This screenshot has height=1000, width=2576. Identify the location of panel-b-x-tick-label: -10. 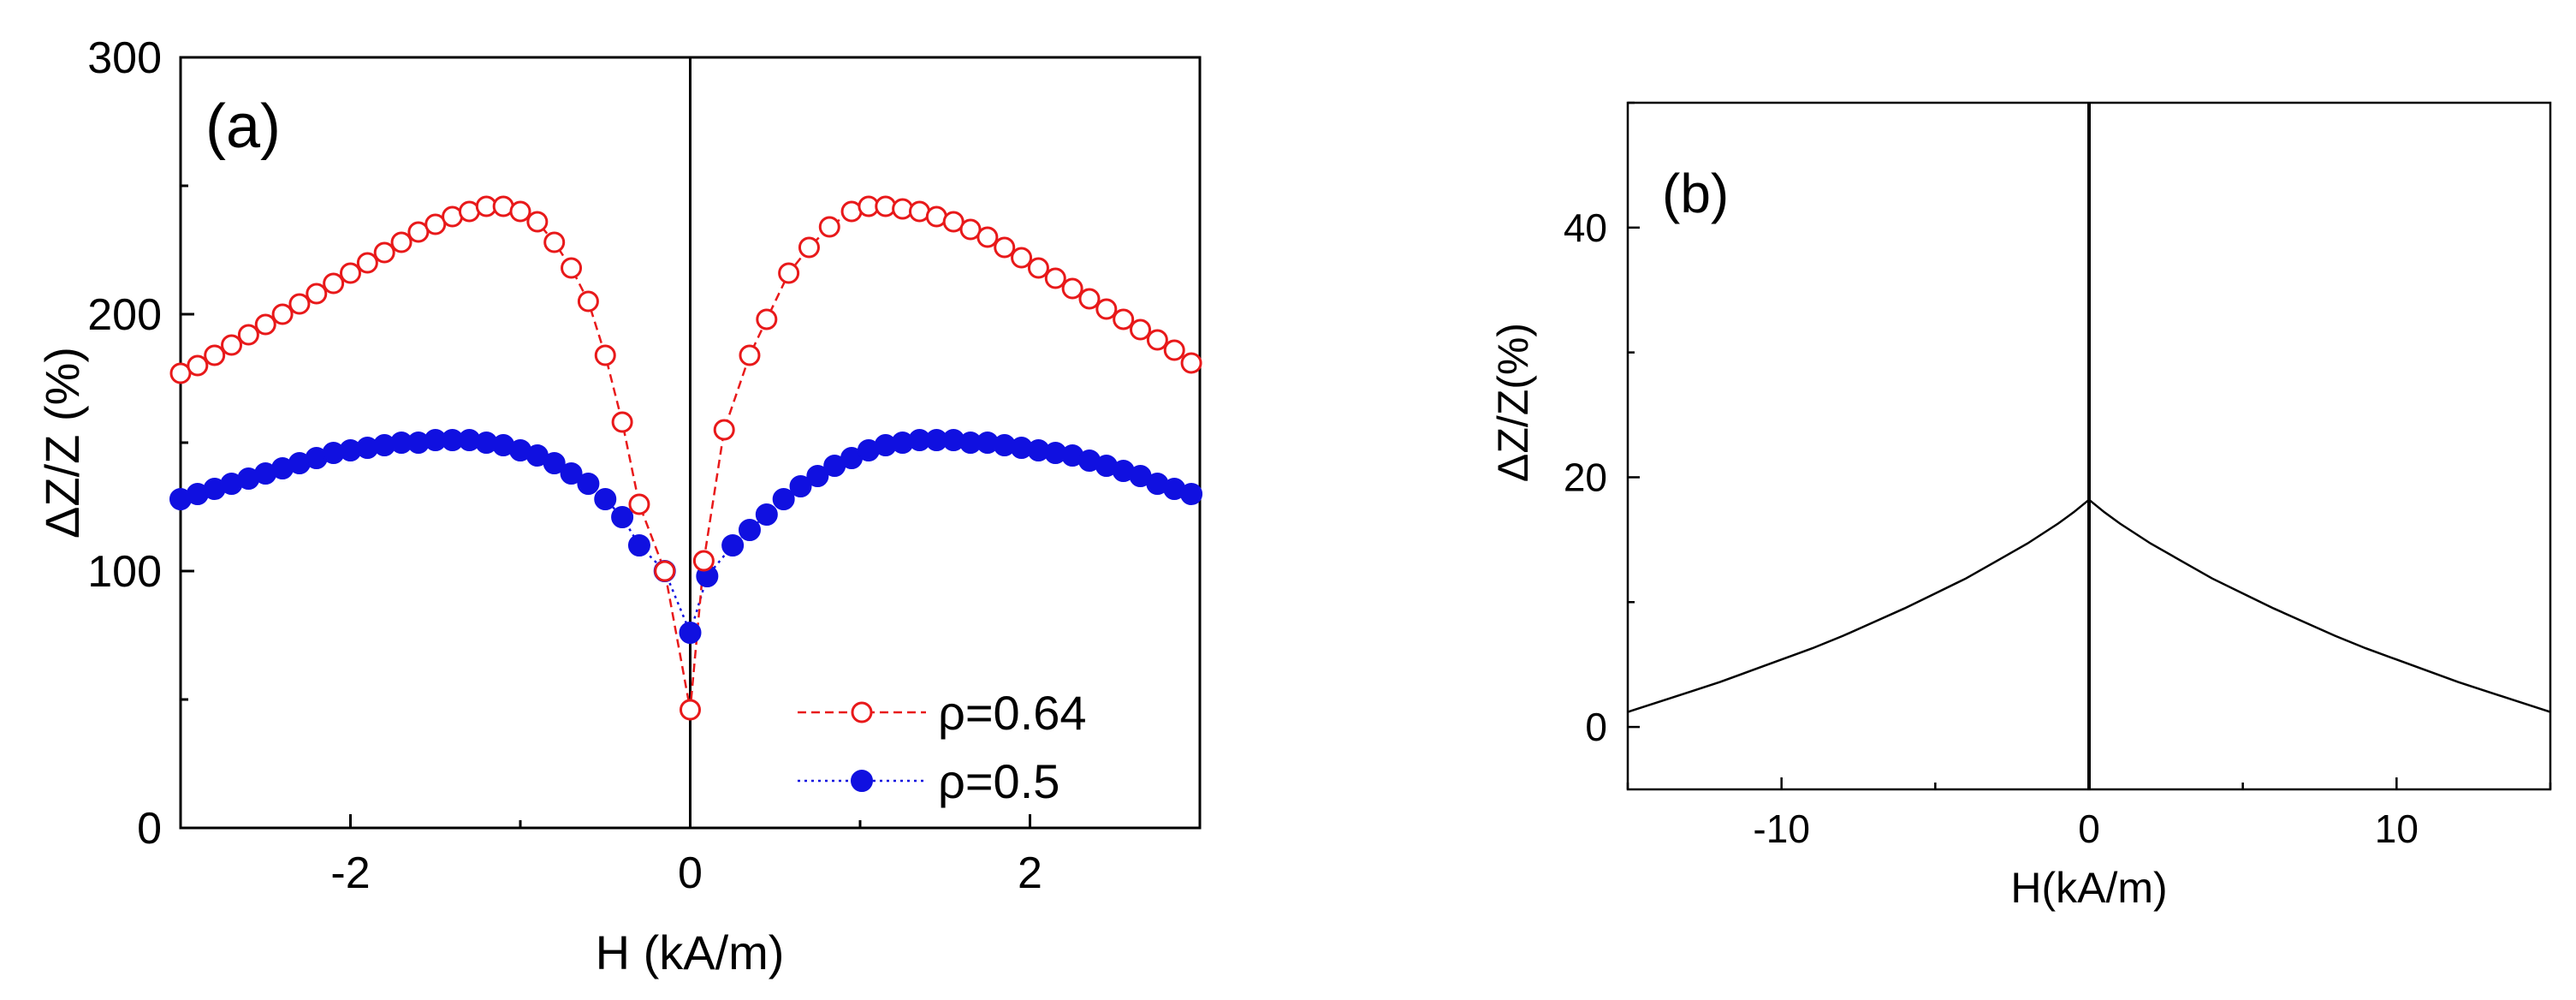
(1781, 829).